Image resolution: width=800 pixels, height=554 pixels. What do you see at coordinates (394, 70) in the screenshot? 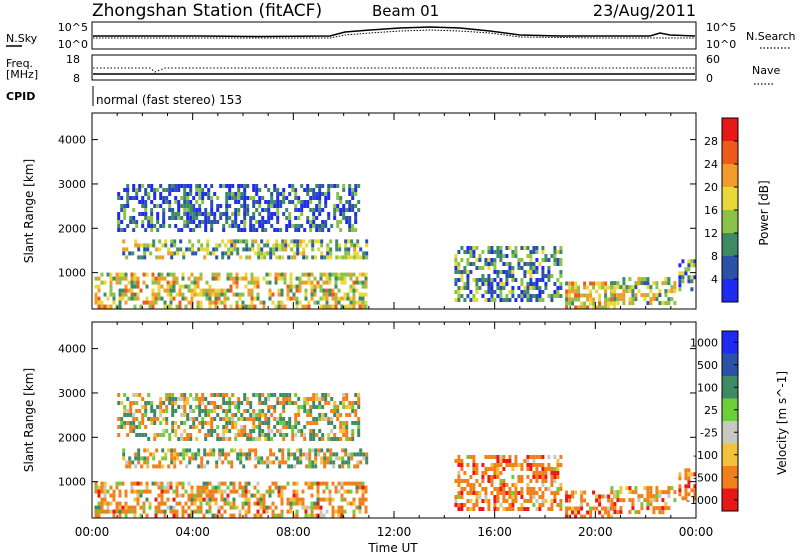
I see `nave-trace` at bounding box center [394, 70].